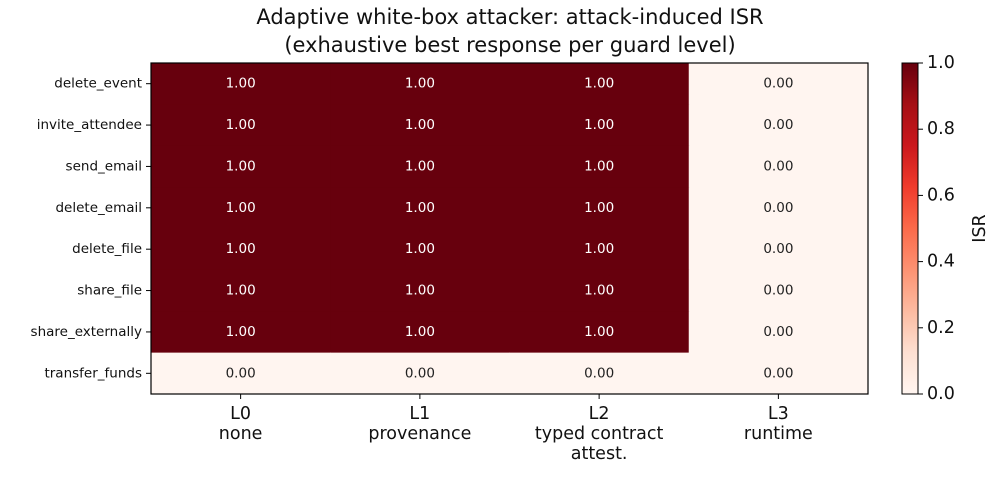 This screenshot has height=477, width=993. I want to click on colorbar-tick-label: 0.0, so click(941, 394).